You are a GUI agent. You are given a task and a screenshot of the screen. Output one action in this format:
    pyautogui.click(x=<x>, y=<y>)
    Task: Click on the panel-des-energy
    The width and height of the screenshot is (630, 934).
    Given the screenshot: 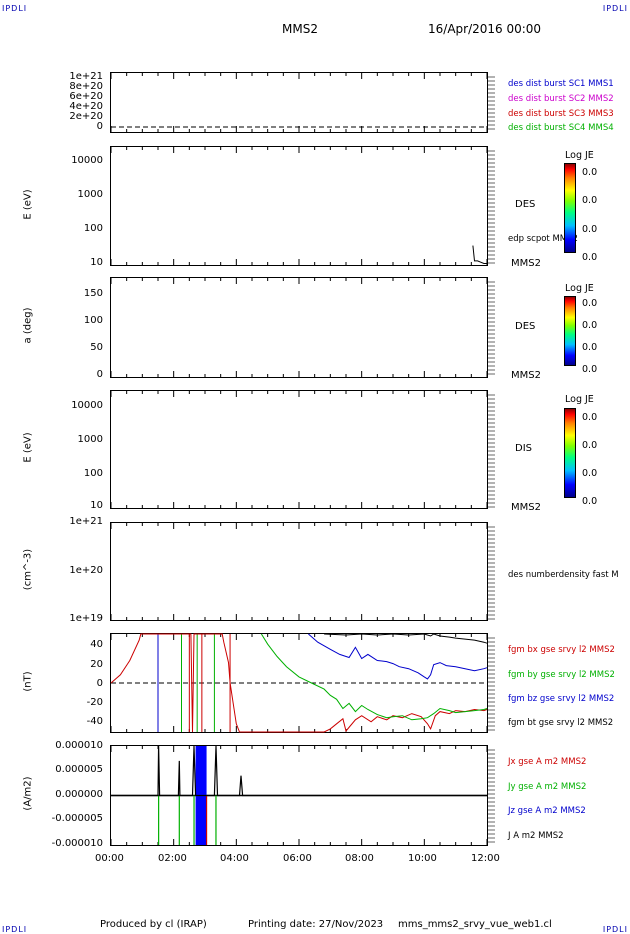 What is the action you would take?
    pyautogui.click(x=299, y=206)
    